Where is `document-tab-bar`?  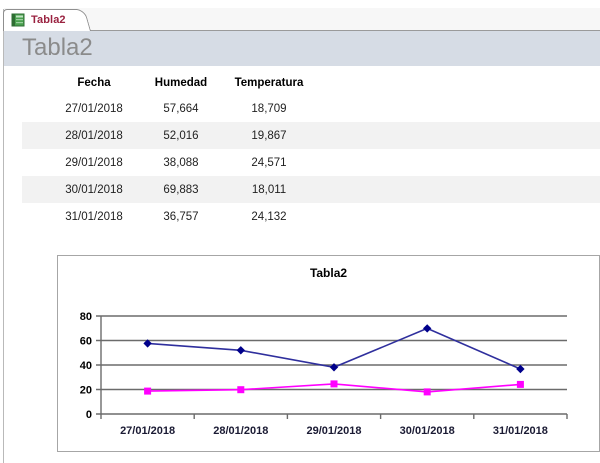
document-tab-bar is located at coordinates (302, 19).